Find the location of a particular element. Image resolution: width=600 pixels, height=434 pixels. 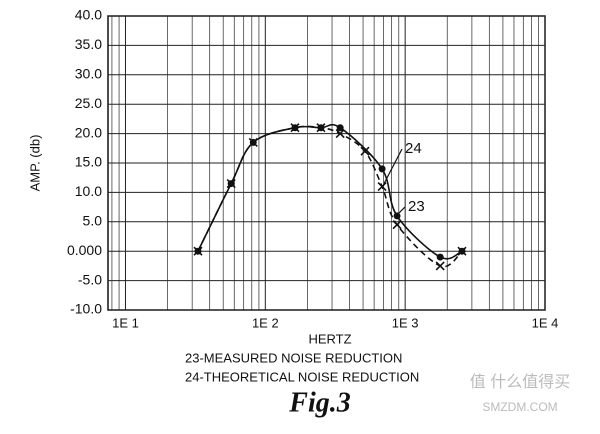

y-axis-label: AMP. (db) is located at coordinates (34, 163).